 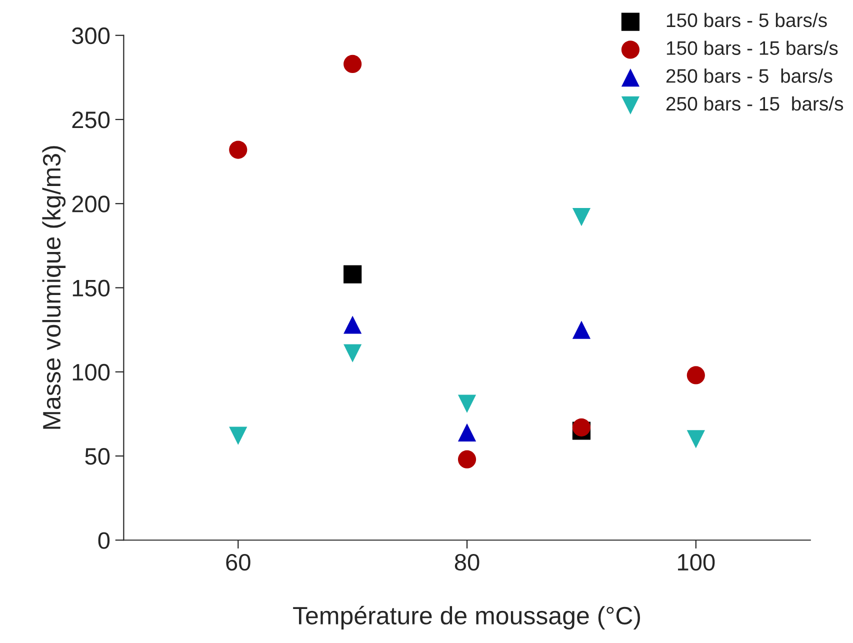 I want to click on x-axis-title: Température de moussage (°C), so click(x=466, y=618).